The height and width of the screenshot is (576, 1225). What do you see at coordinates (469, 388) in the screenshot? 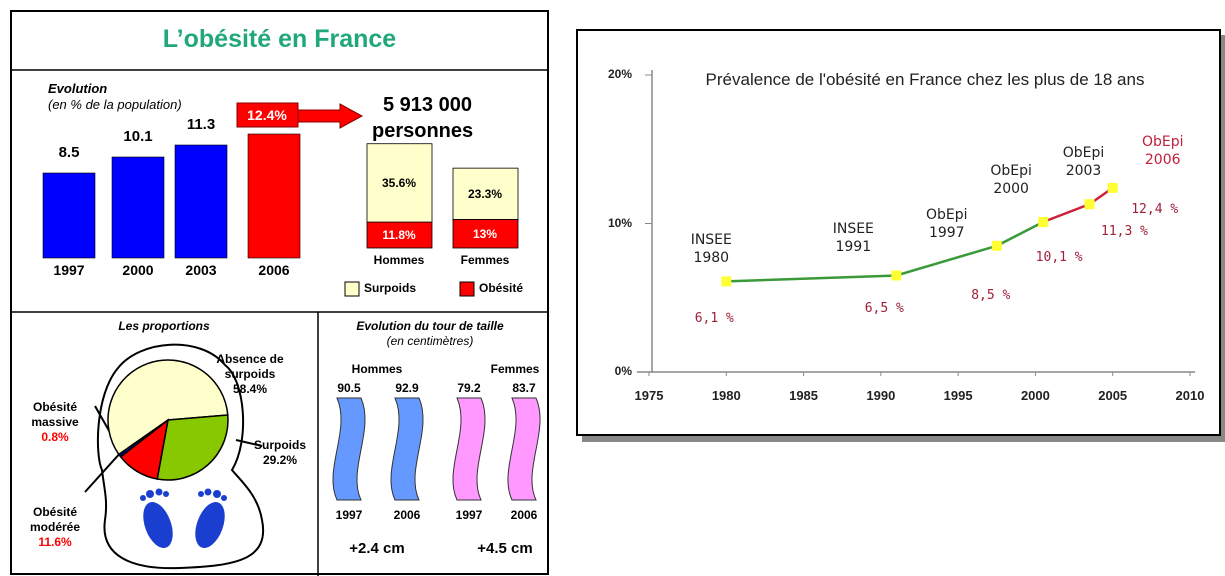
I see `waist-value: 79.2` at bounding box center [469, 388].